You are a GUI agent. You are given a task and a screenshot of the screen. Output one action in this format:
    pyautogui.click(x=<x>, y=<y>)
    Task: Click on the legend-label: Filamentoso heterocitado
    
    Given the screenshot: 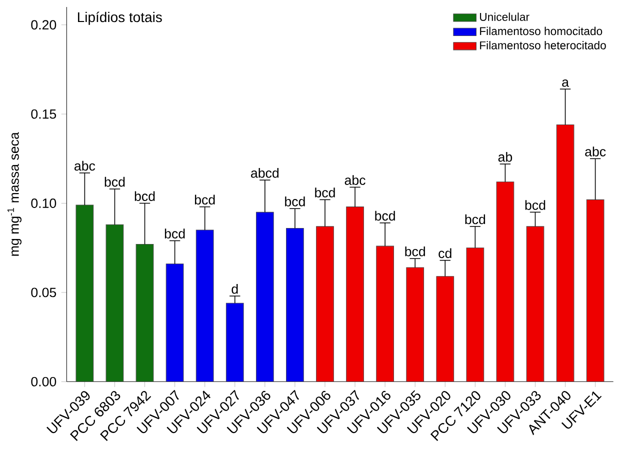 What is the action you would take?
    pyautogui.click(x=543, y=45)
    